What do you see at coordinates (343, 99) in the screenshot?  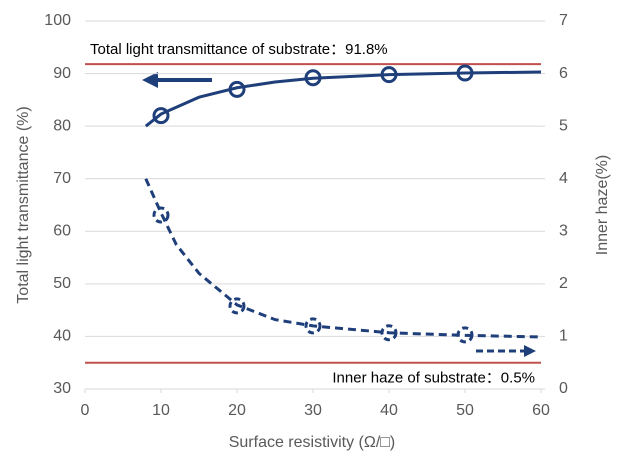 I see `series-line` at bounding box center [343, 99].